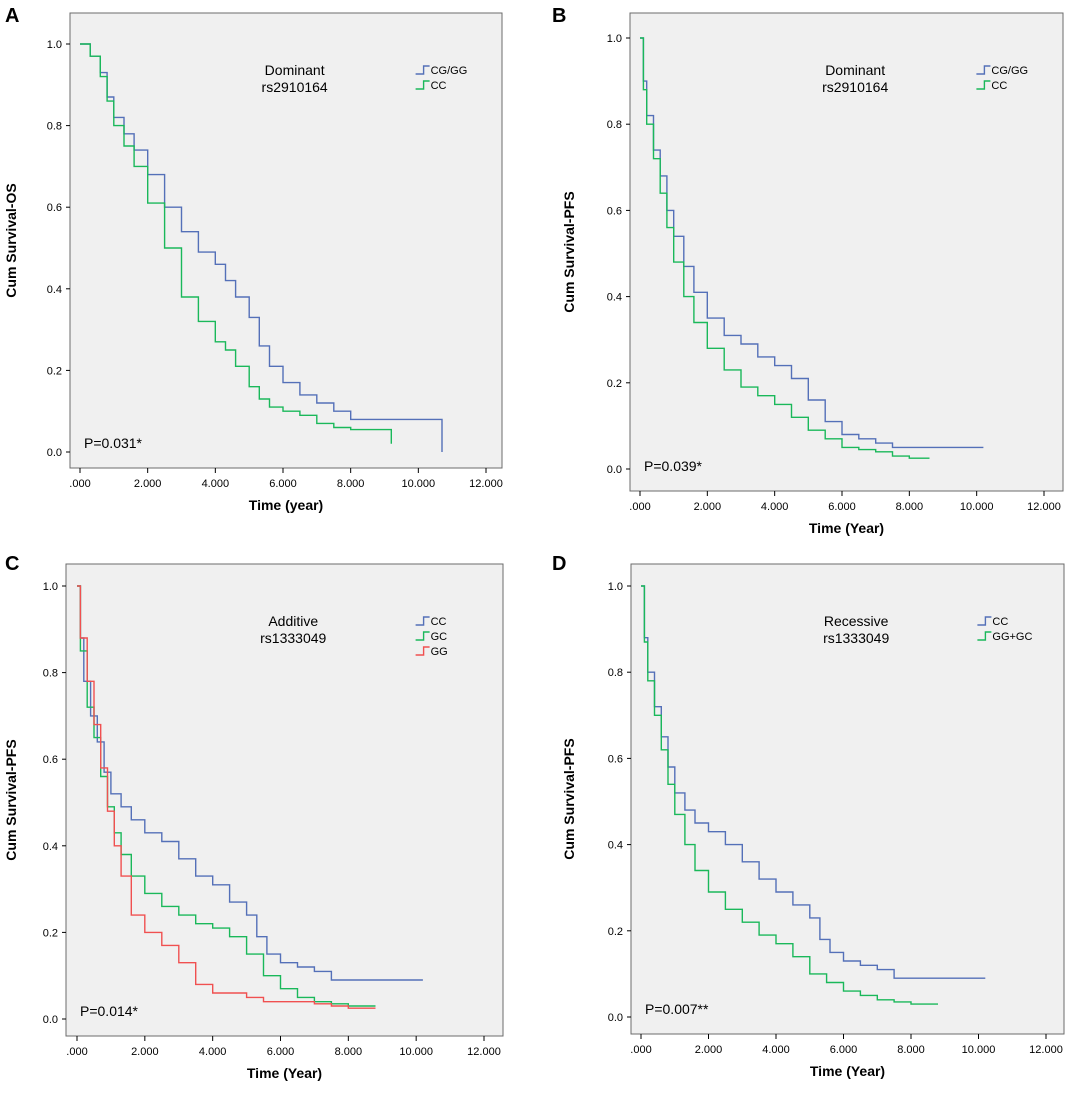  I want to click on series-line-gg, so click(226, 797).